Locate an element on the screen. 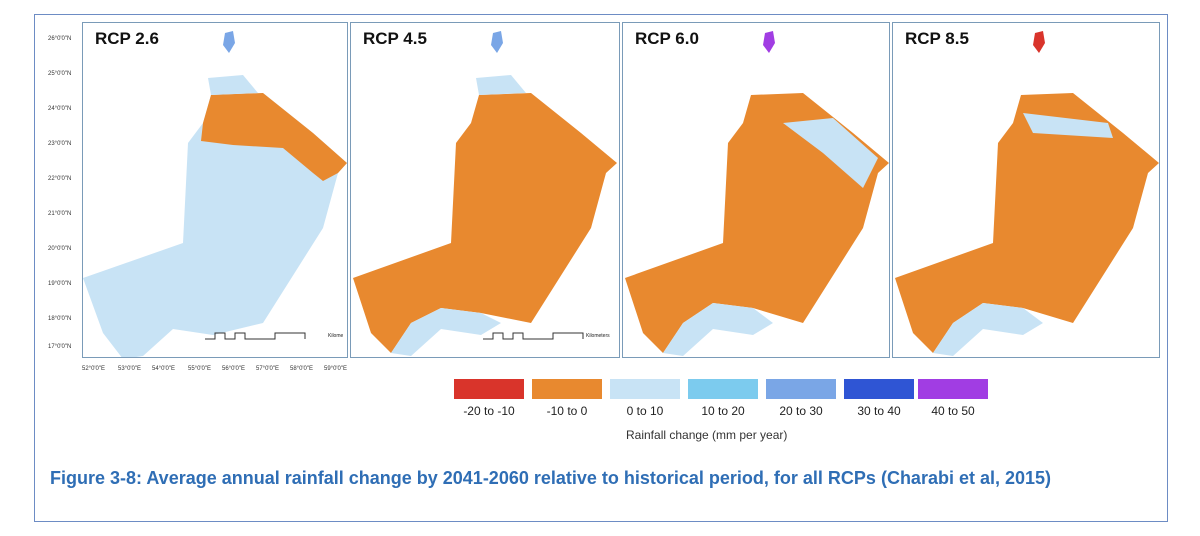 The image size is (1200, 536). oman-map-rcp45 is located at coordinates (485, 193).